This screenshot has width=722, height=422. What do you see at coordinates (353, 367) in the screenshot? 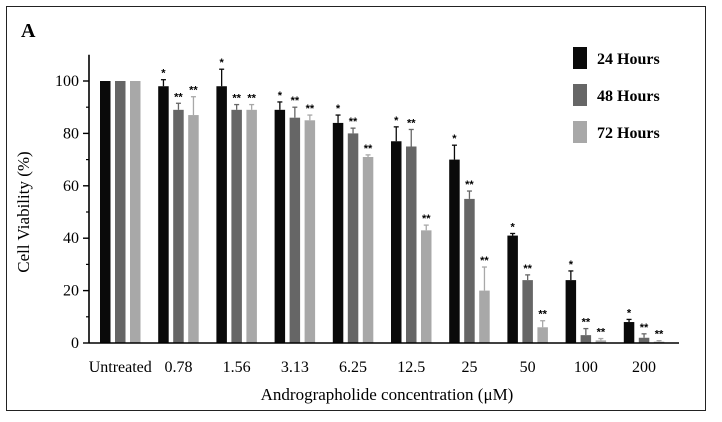
I see `x-tick-label-4: 6.25` at bounding box center [353, 367].